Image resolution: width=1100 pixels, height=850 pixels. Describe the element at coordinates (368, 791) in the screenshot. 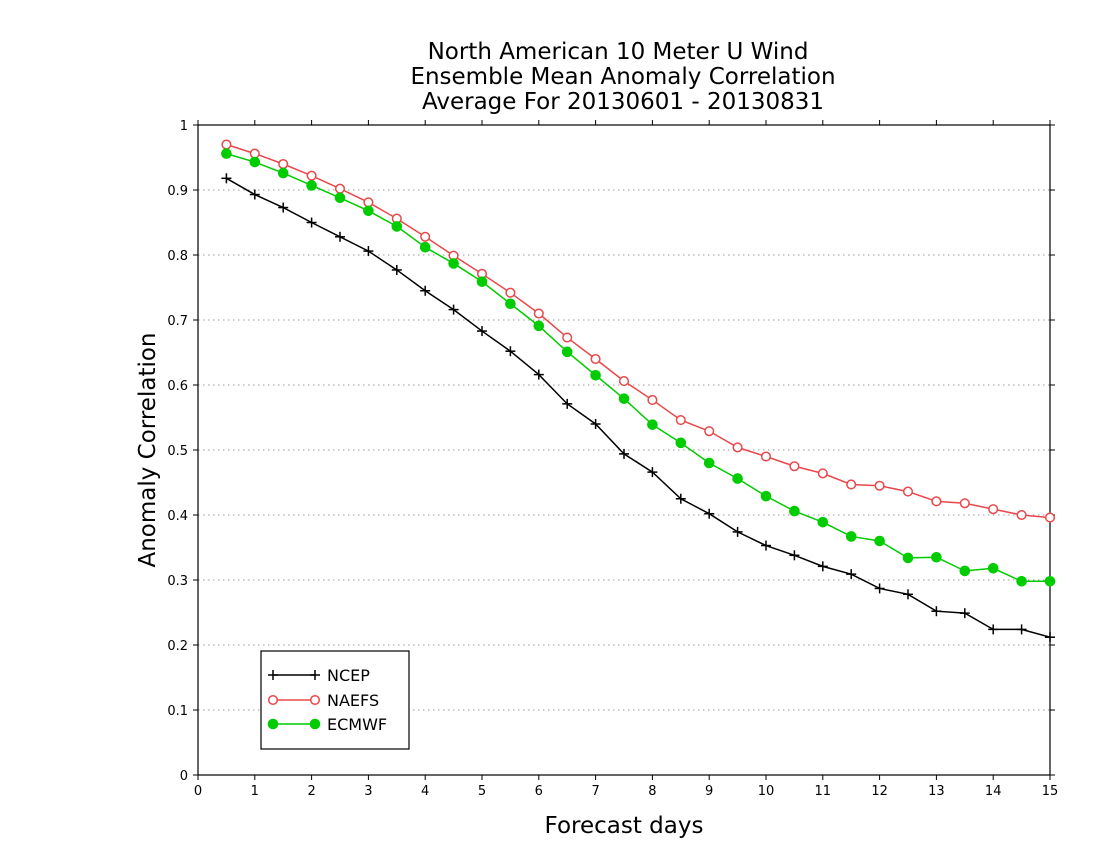

I see `x-tick-label: 3` at that location.